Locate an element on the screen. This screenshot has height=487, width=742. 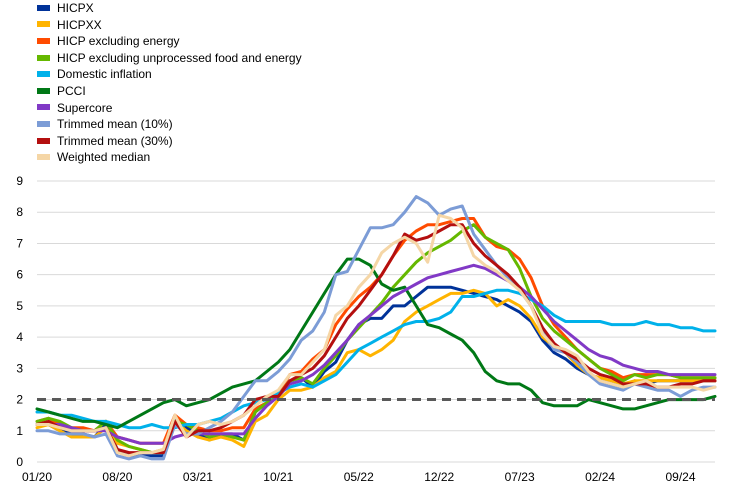
y-tick-label: 3 is located at coordinates (19, 368).